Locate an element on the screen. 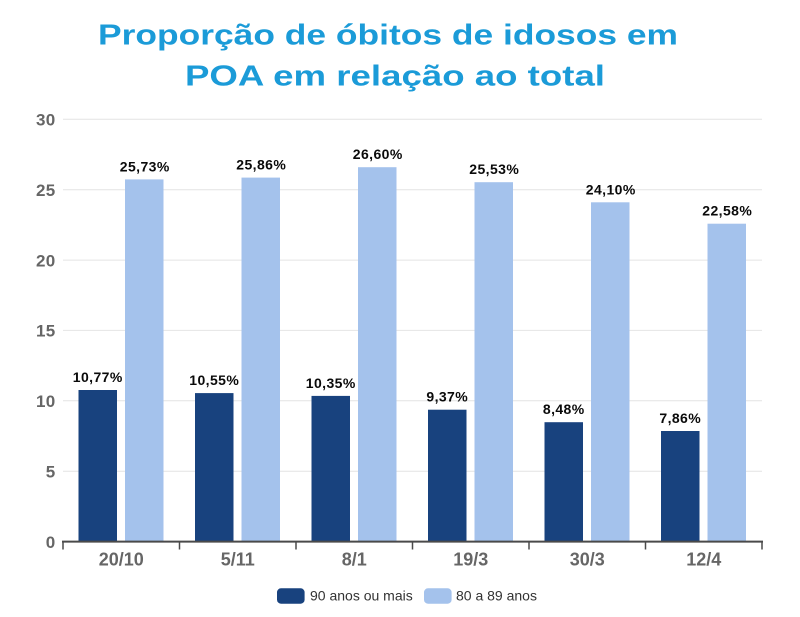 The height and width of the screenshot is (617, 800). svg-text: 30/3 is located at coordinates (587, 560).